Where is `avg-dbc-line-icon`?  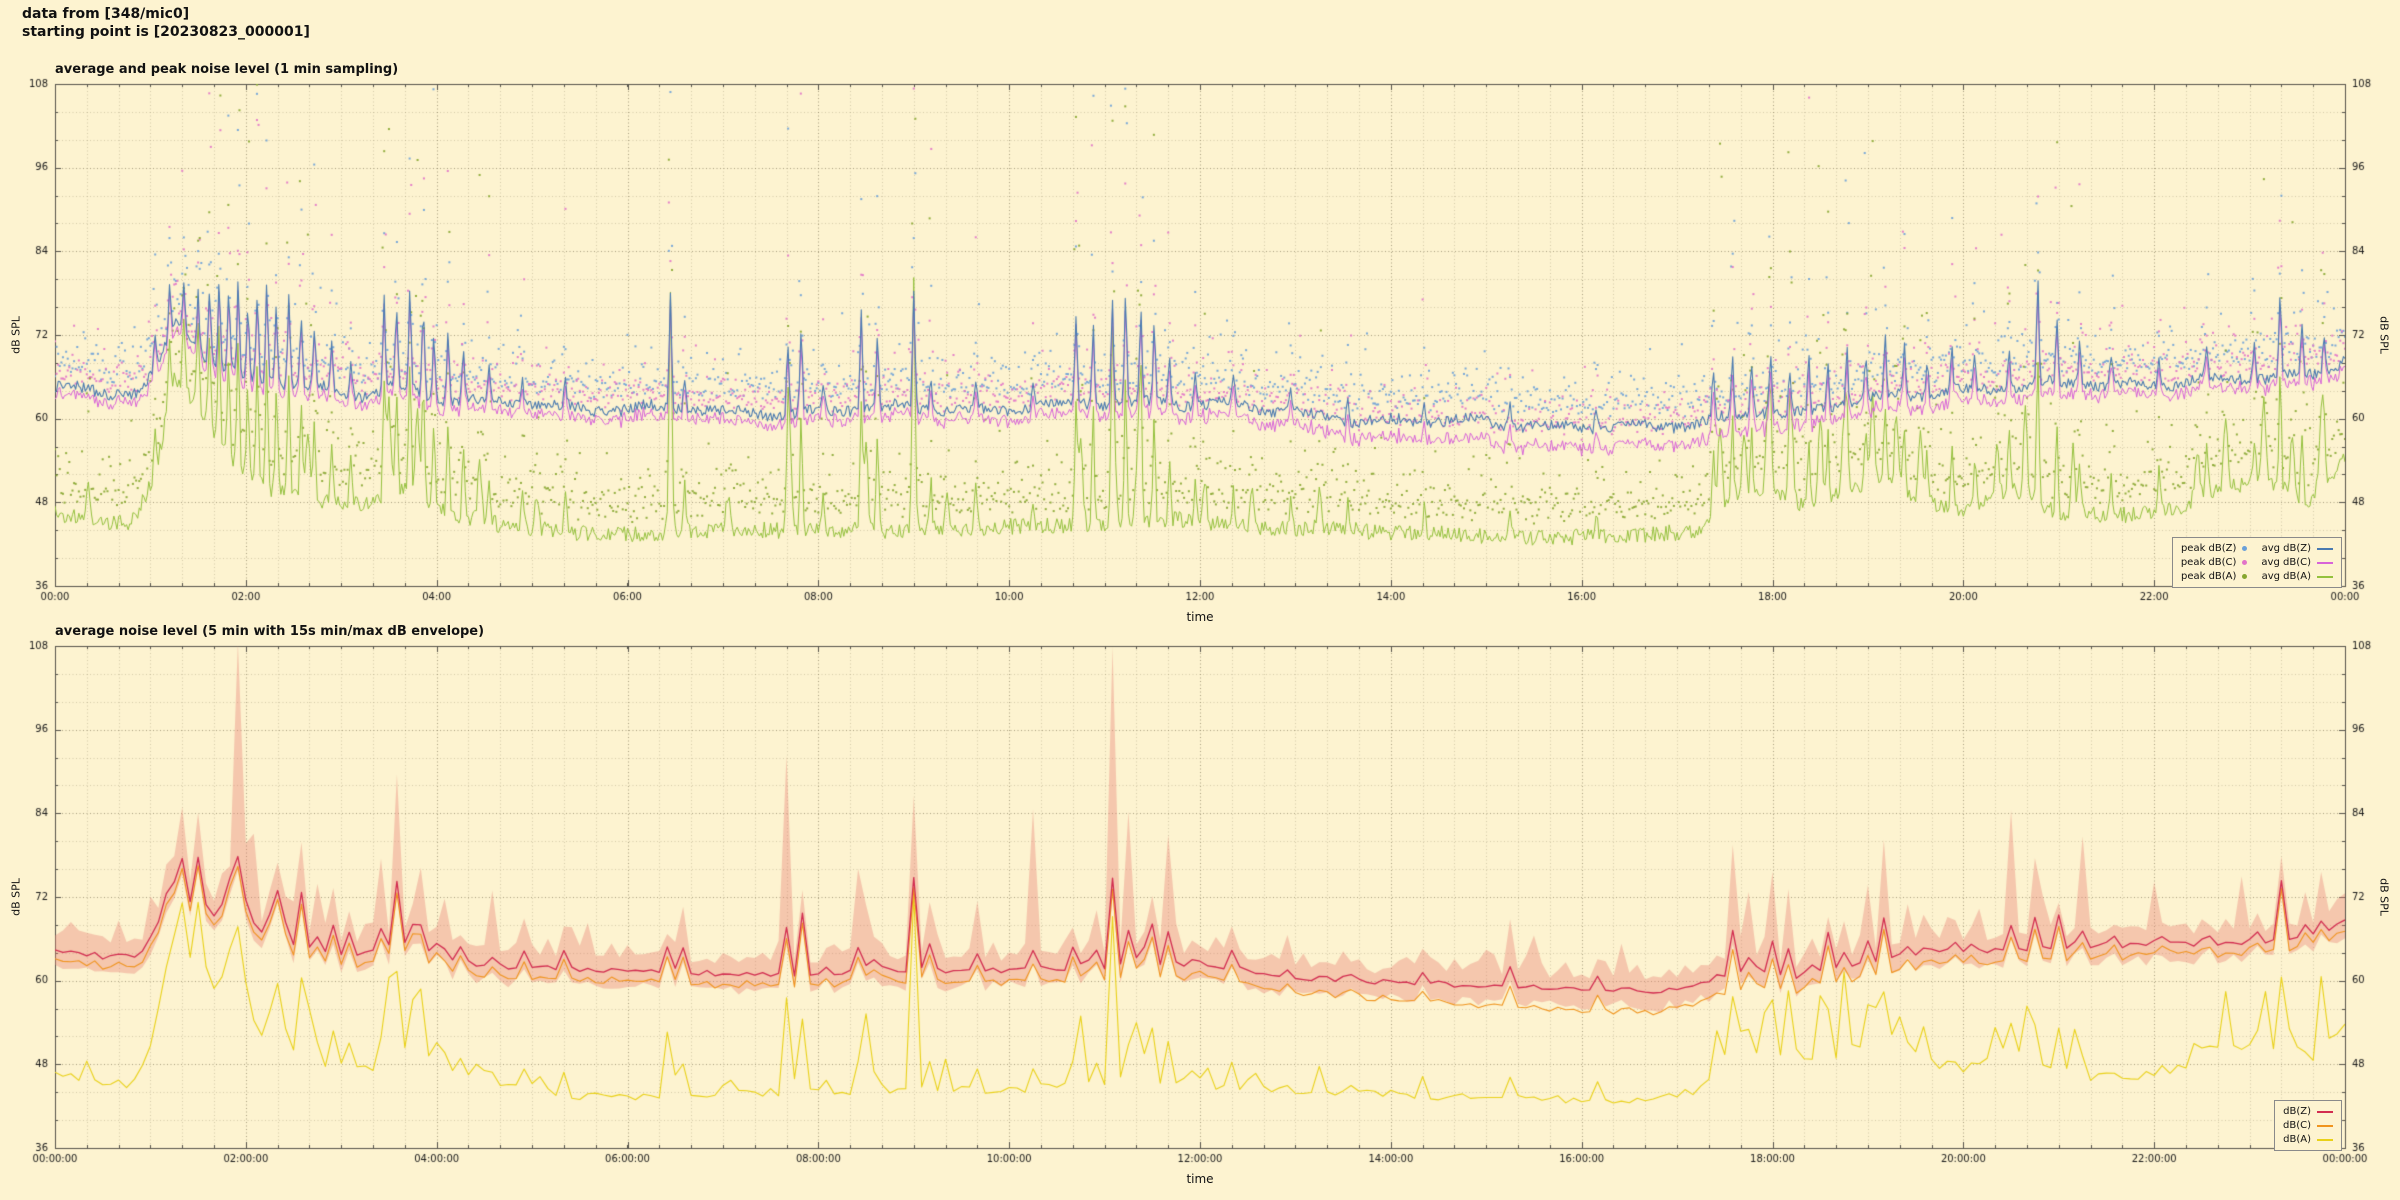
avg-dbc-line-icon is located at coordinates (2325, 562).